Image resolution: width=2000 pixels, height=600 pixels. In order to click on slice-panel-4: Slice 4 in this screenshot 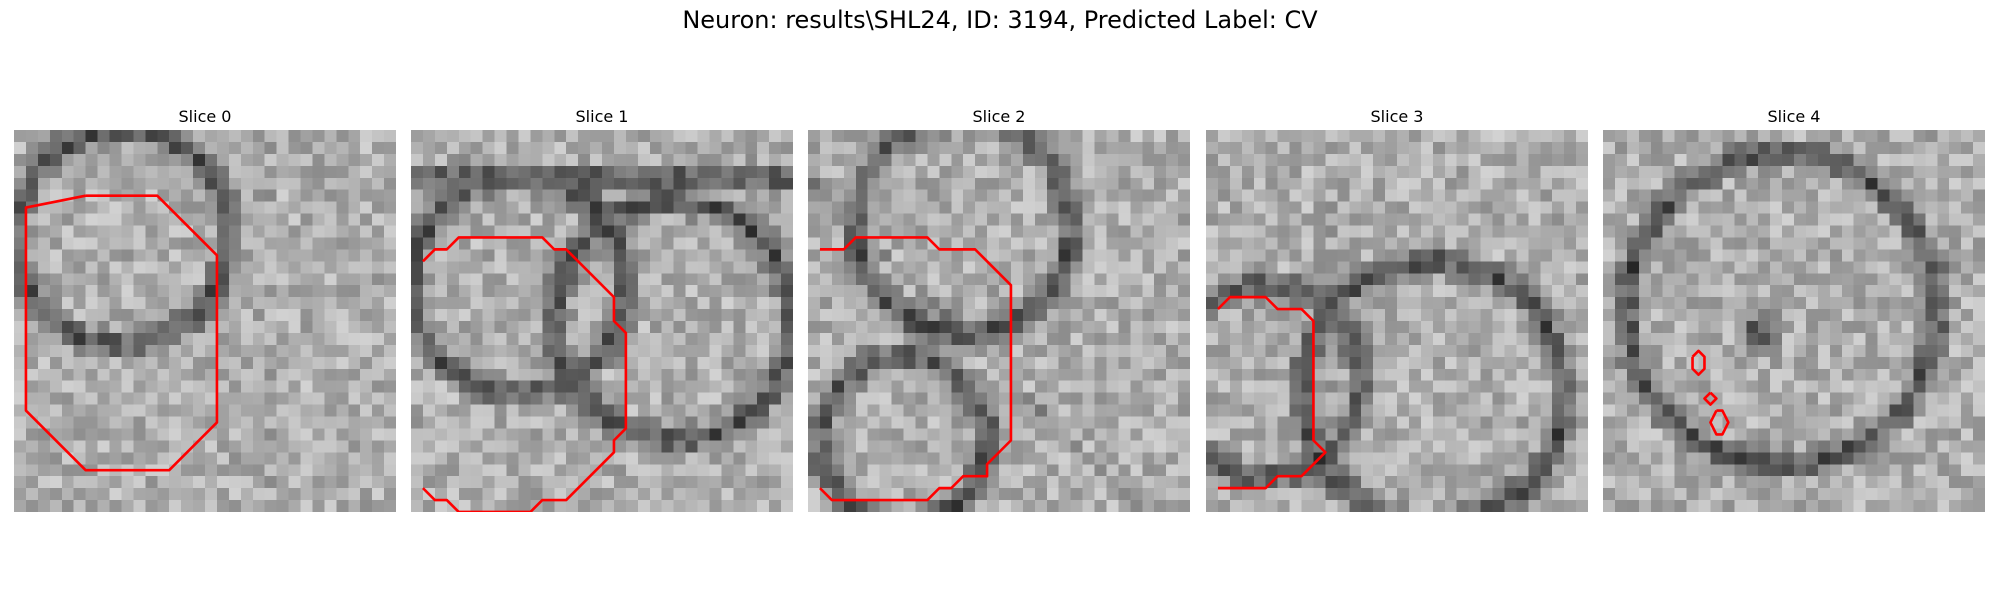, I will do `click(1794, 308)`.